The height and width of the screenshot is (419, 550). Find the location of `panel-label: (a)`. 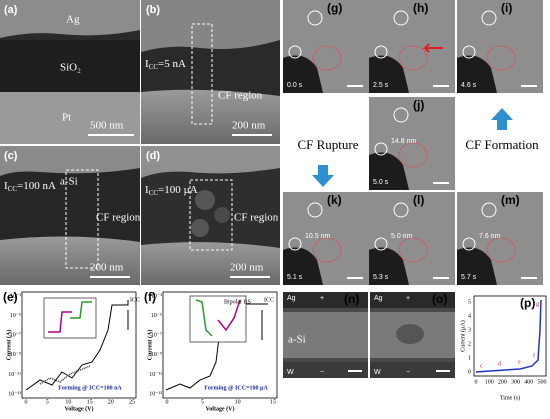

panel-label: (a) is located at coordinates (11, 10).